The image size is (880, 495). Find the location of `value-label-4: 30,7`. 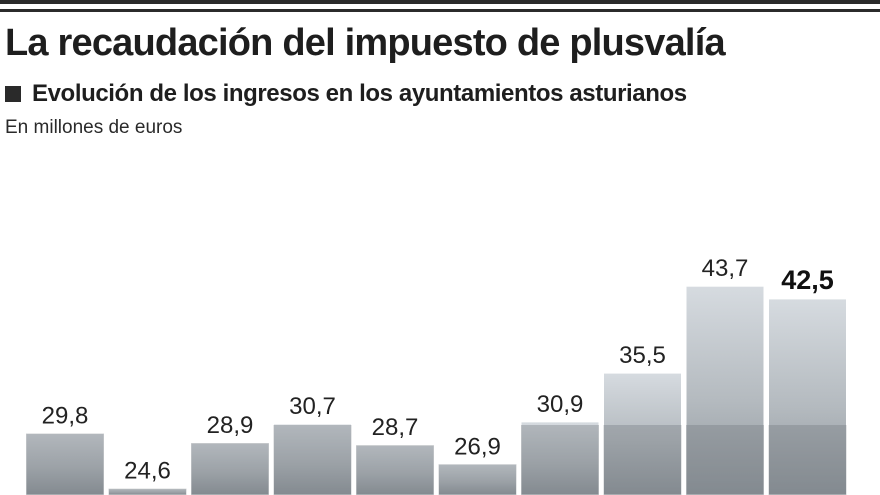

value-label-4: 30,7 is located at coordinates (312, 406).